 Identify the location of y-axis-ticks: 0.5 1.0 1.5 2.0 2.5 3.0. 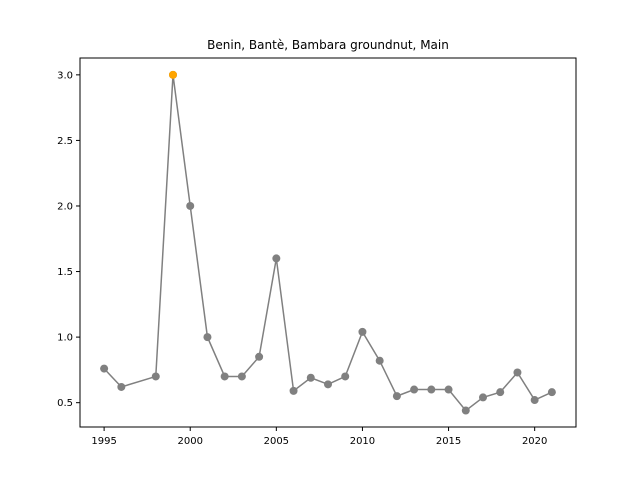
(68, 239).